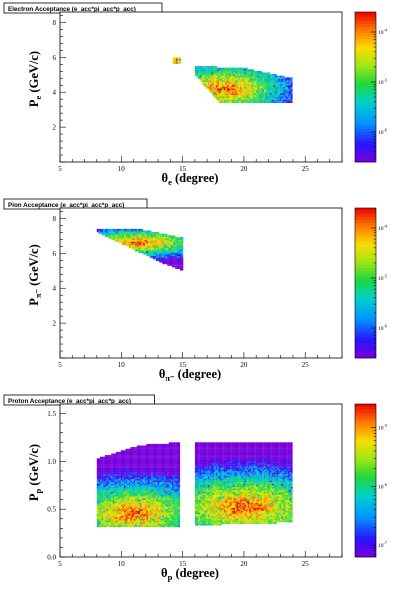 The image size is (400, 590). What do you see at coordinates (190, 574) in the screenshot?
I see `x-axis-label: θp (degree)` at bounding box center [190, 574].